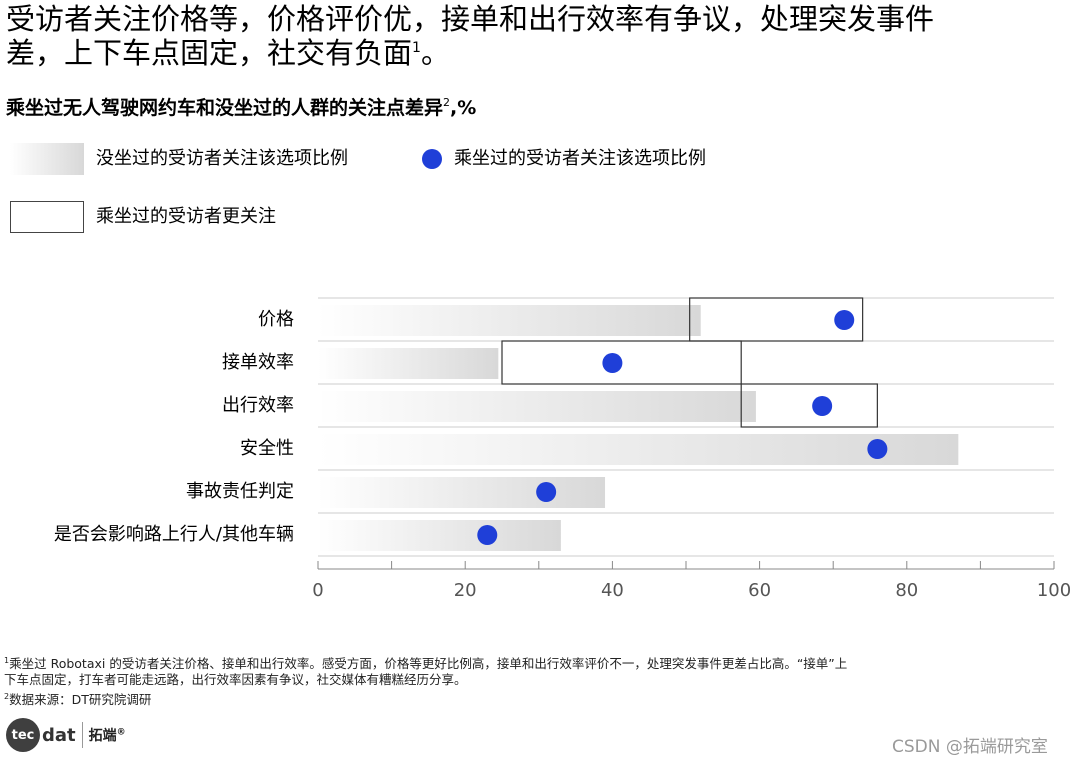 The image size is (1080, 762). I want to click on title-footnote-mark: 1, so click(416, 48).